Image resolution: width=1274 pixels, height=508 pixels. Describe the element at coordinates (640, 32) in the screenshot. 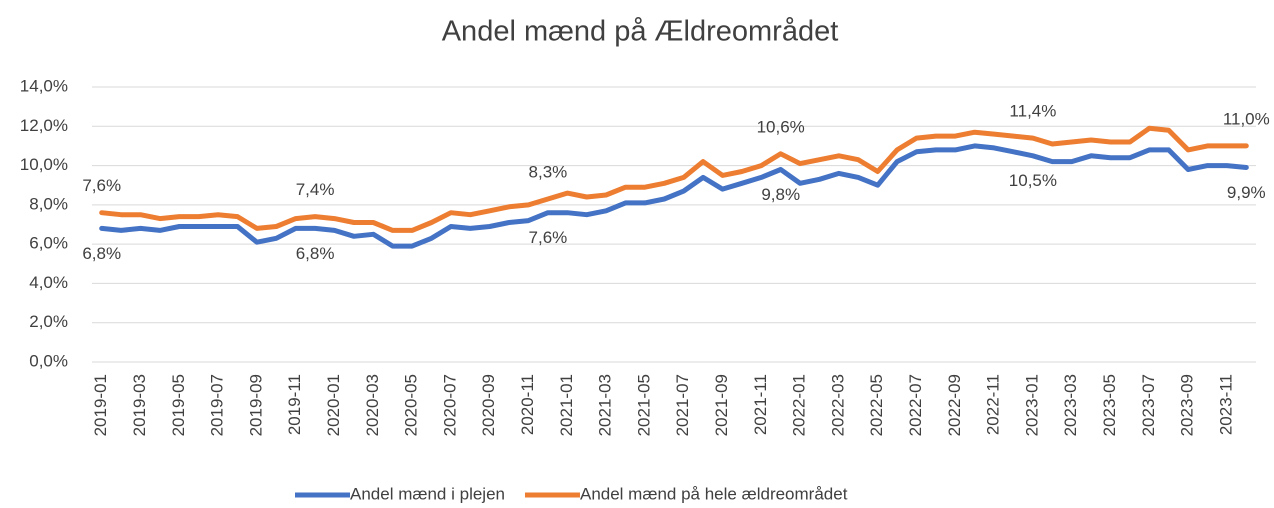

I see `chart-title: Andel mænd på Ældreområdet` at that location.